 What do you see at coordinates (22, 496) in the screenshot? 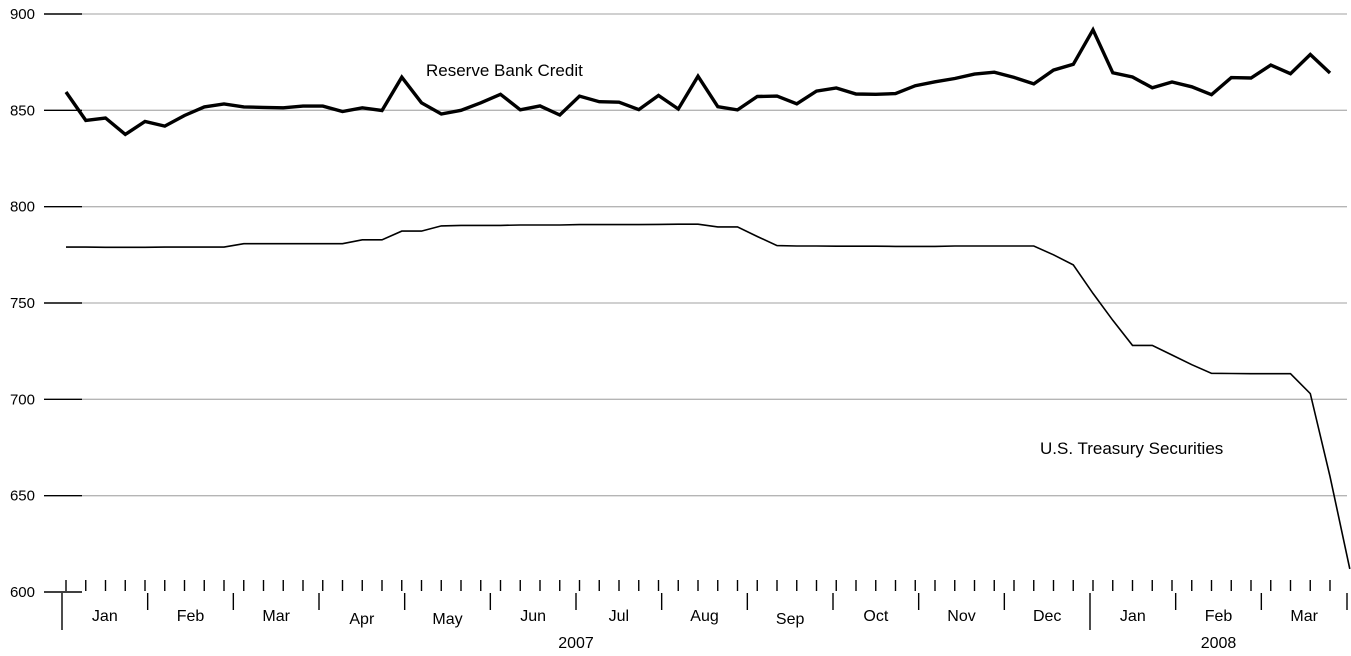
I see `y-tick-label: 650` at bounding box center [22, 496].